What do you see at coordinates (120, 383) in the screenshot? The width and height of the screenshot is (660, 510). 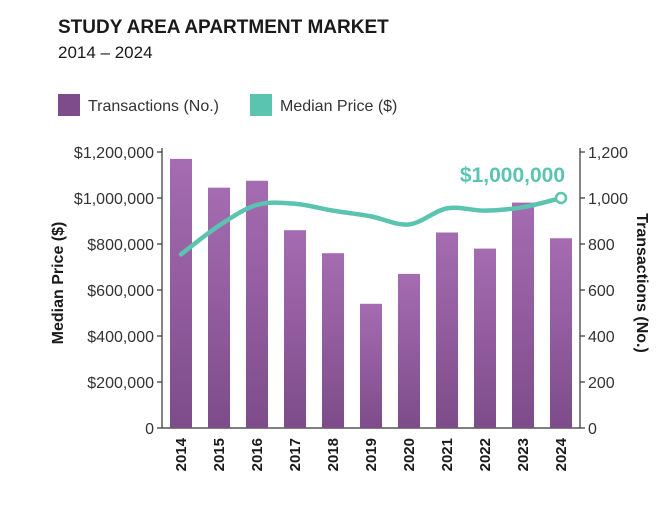 I see `y-left-tick-label: $200,000` at bounding box center [120, 383].